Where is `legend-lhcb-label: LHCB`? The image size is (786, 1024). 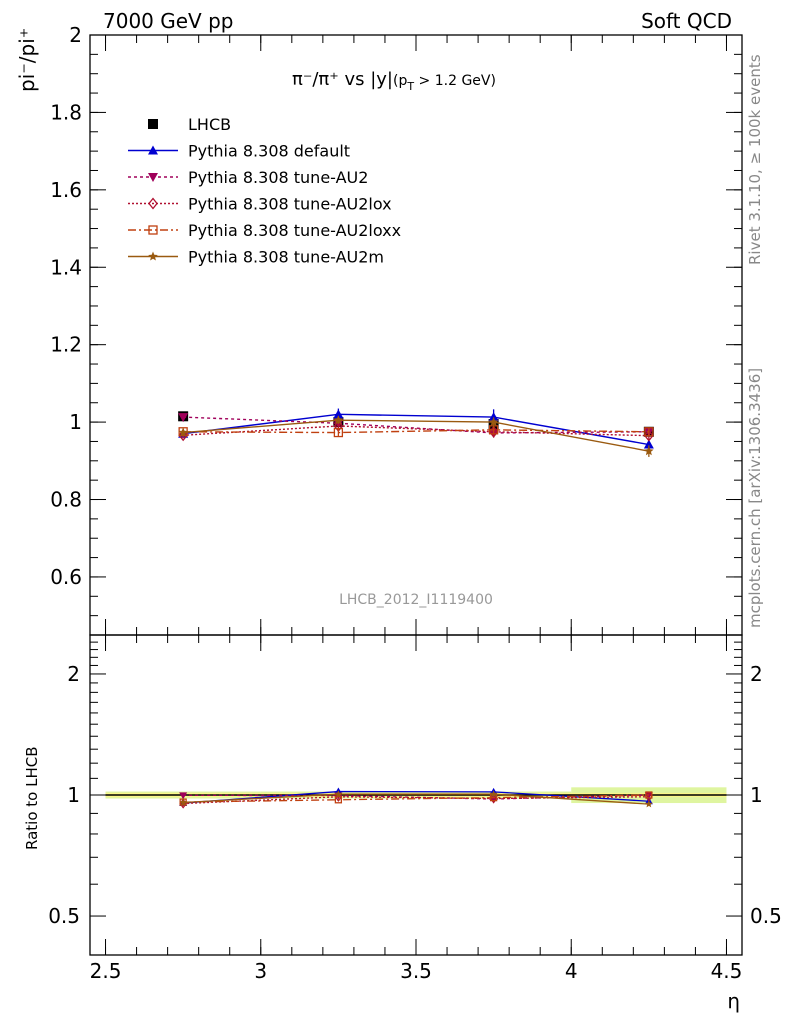
legend-lhcb-label: LHCB is located at coordinates (209, 124).